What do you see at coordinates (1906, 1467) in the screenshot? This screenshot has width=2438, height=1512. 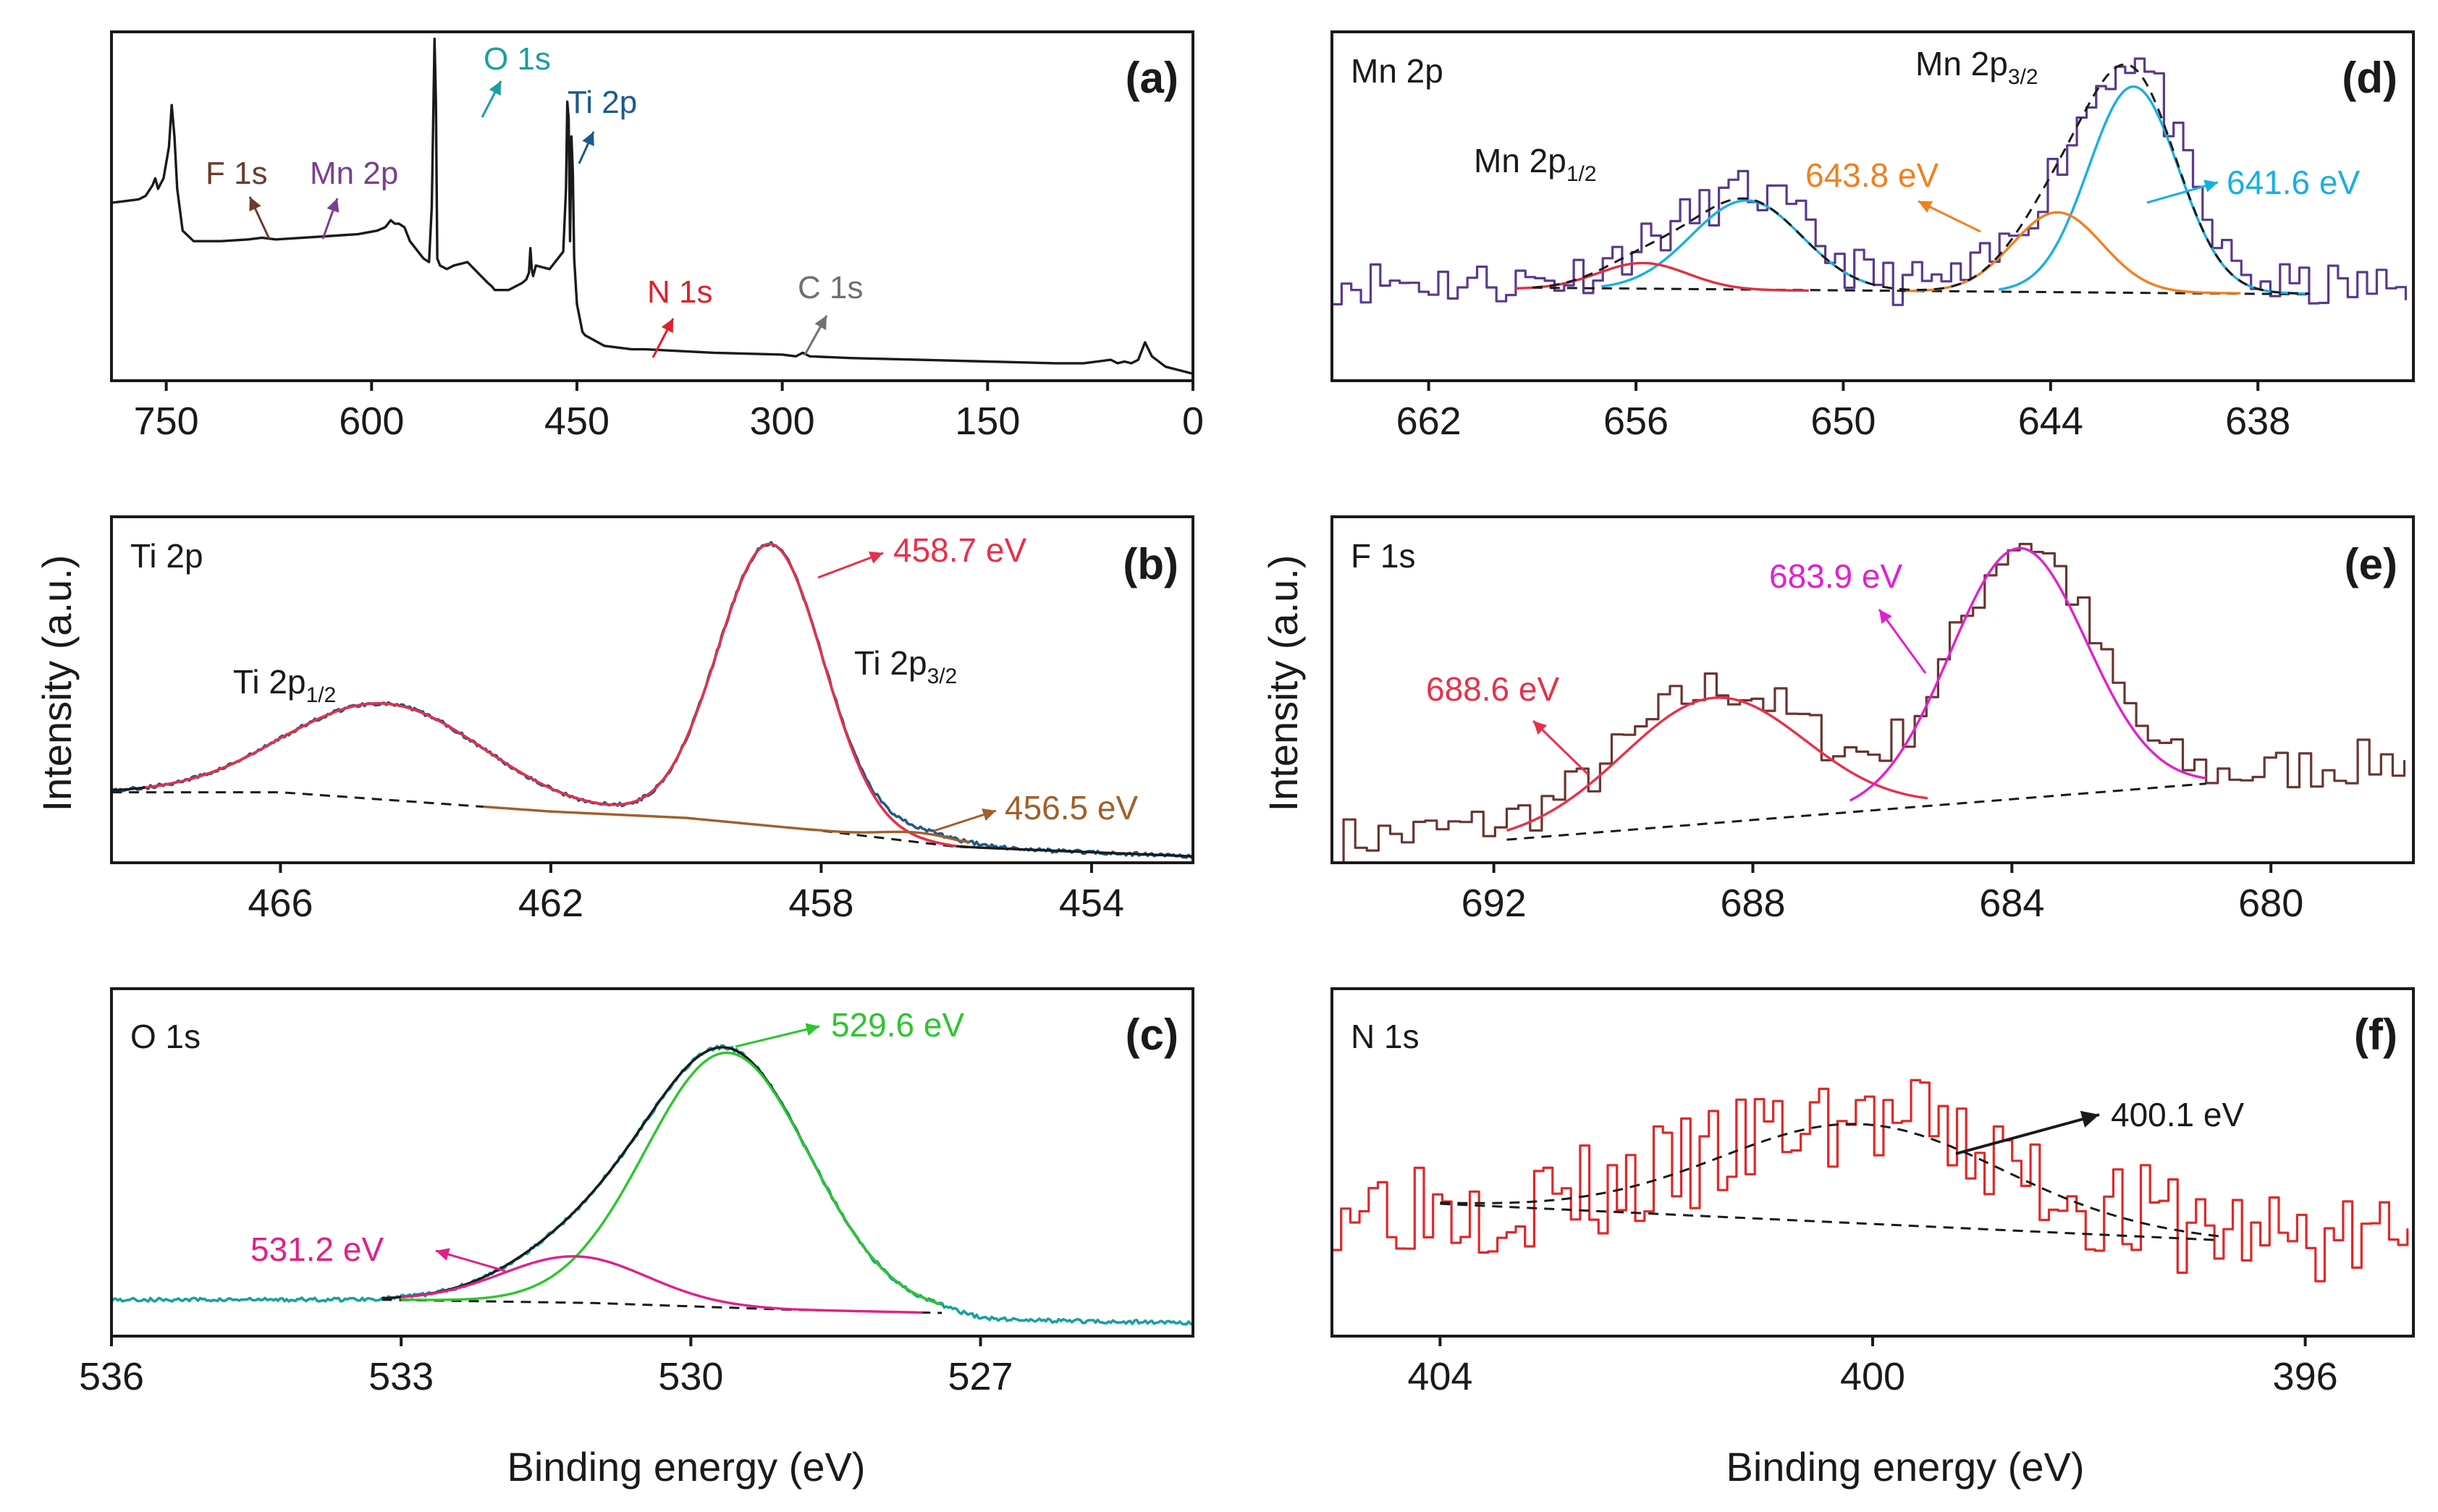 I see `x-axis-label-right: Binding energy (eV)` at bounding box center [1906, 1467].